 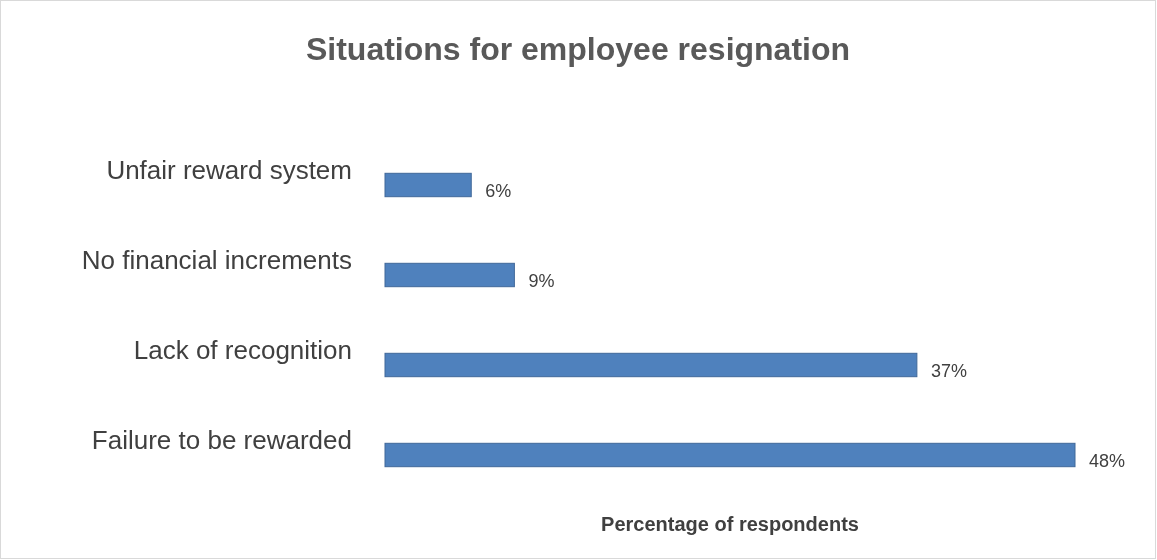 I want to click on y-tick-label: Lack of recognition, so click(x=242, y=350).